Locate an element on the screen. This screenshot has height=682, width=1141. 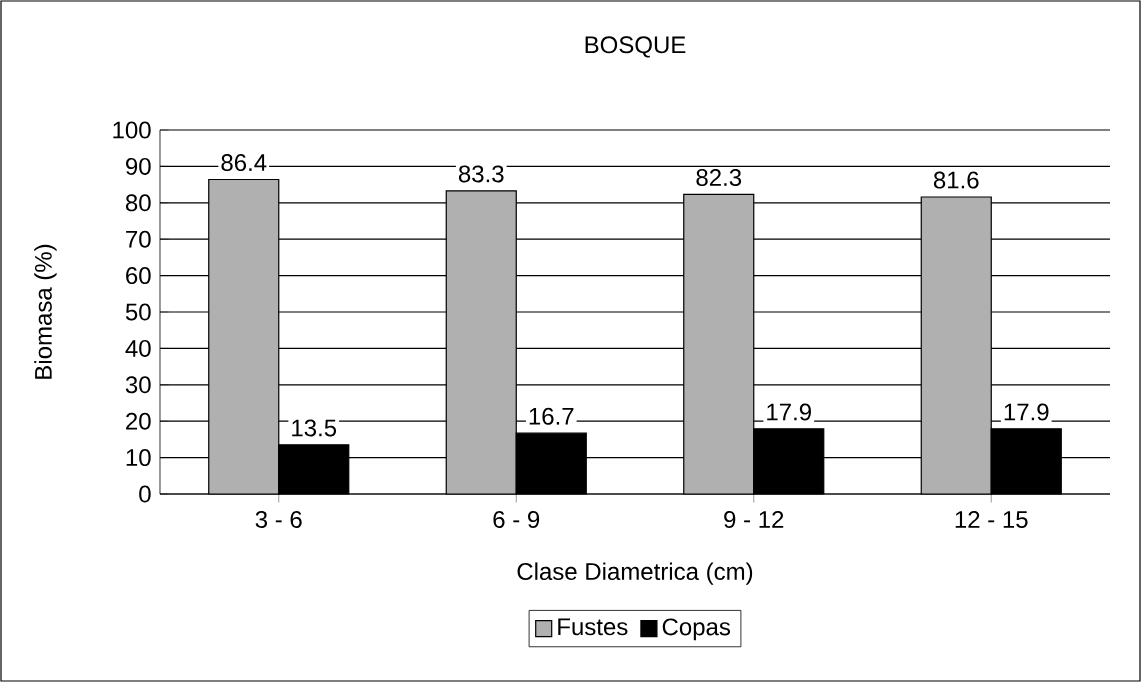
x-tick-label: 9 - 12 is located at coordinates (754, 519).